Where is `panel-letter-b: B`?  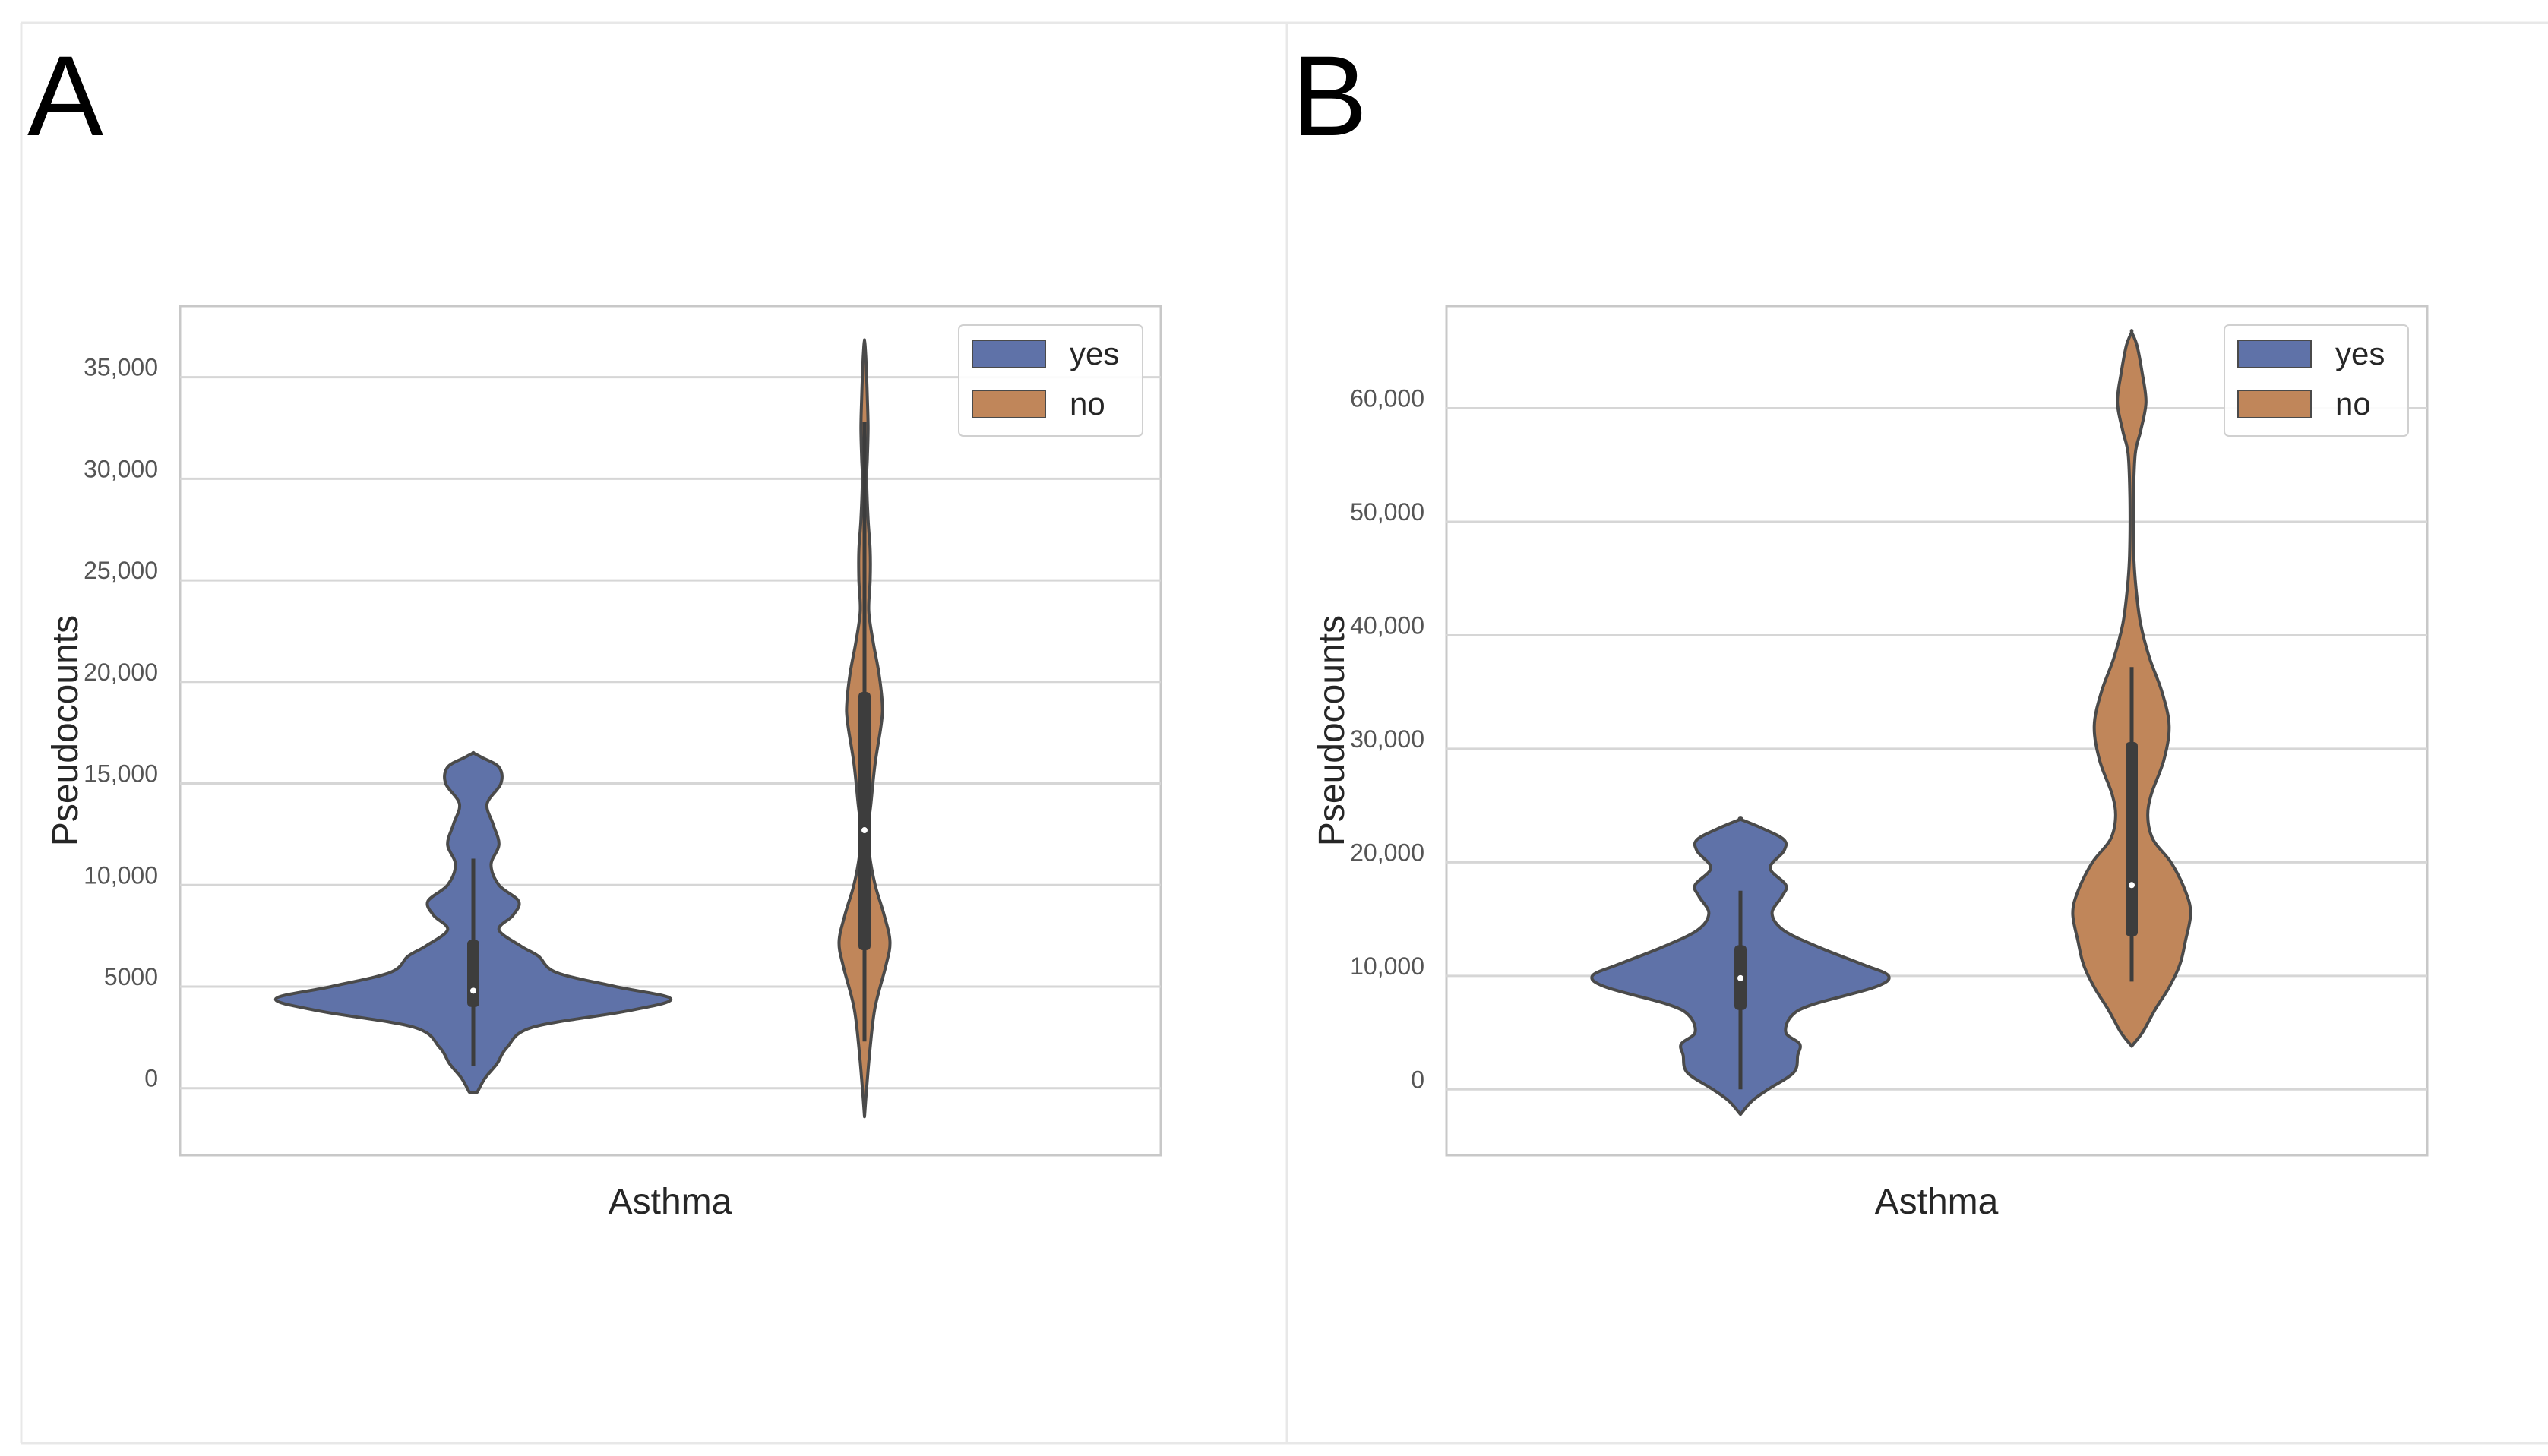 panel-letter-b: B is located at coordinates (1329, 95).